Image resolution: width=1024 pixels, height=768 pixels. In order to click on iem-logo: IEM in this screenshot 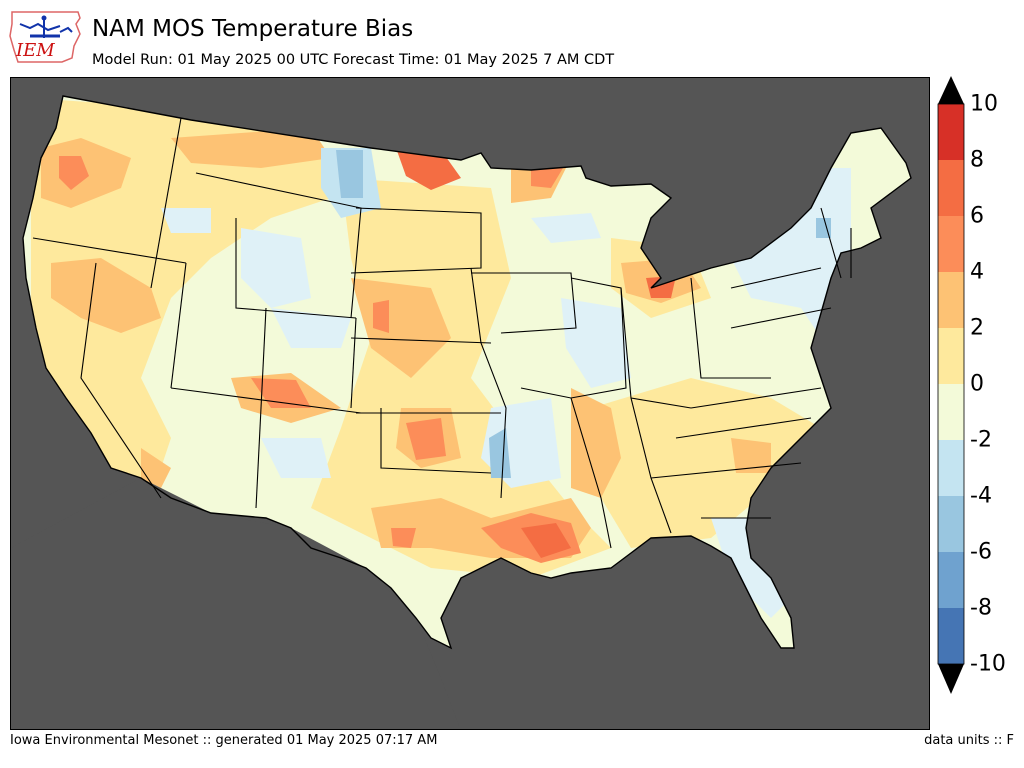, I will do `click(47, 37)`.